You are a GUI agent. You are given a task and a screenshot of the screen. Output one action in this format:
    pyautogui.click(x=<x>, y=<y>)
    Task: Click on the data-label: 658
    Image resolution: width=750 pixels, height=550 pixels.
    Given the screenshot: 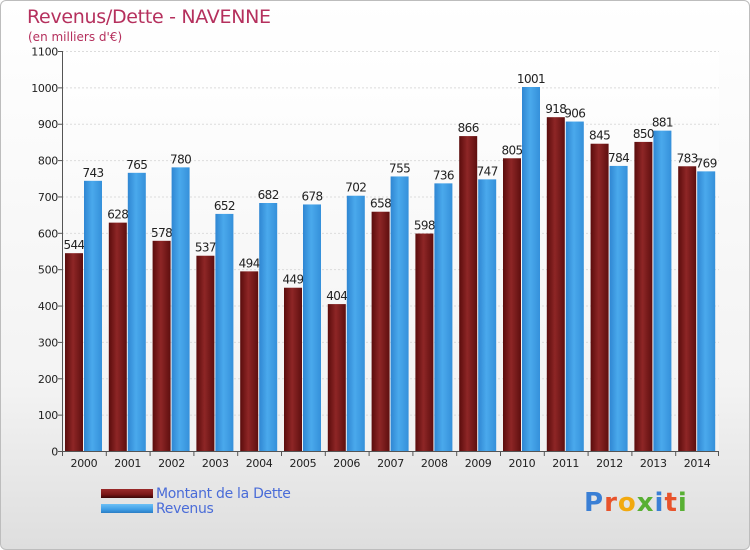 What is the action you would take?
    pyautogui.click(x=380, y=204)
    